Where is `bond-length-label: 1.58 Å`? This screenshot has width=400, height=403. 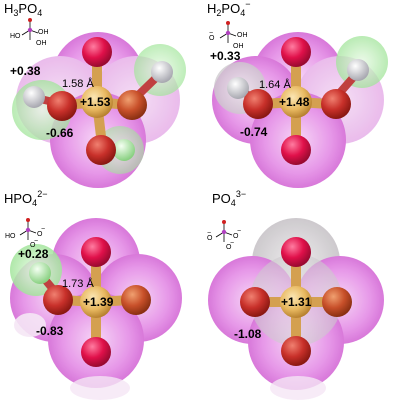
bond-length-label: 1.58 Å is located at coordinates (78, 83).